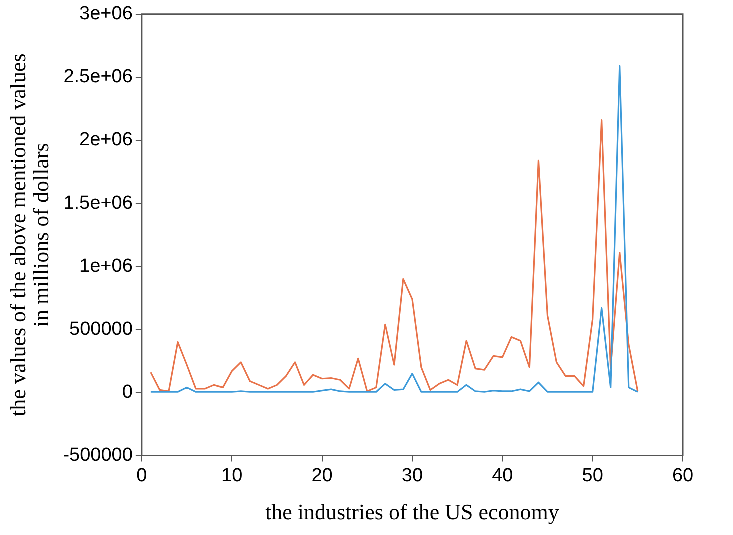 This screenshot has width=733, height=535. Describe the element at coordinates (98, 77) in the screenshot. I see `y-tick-label: 2.5e+06` at that location.